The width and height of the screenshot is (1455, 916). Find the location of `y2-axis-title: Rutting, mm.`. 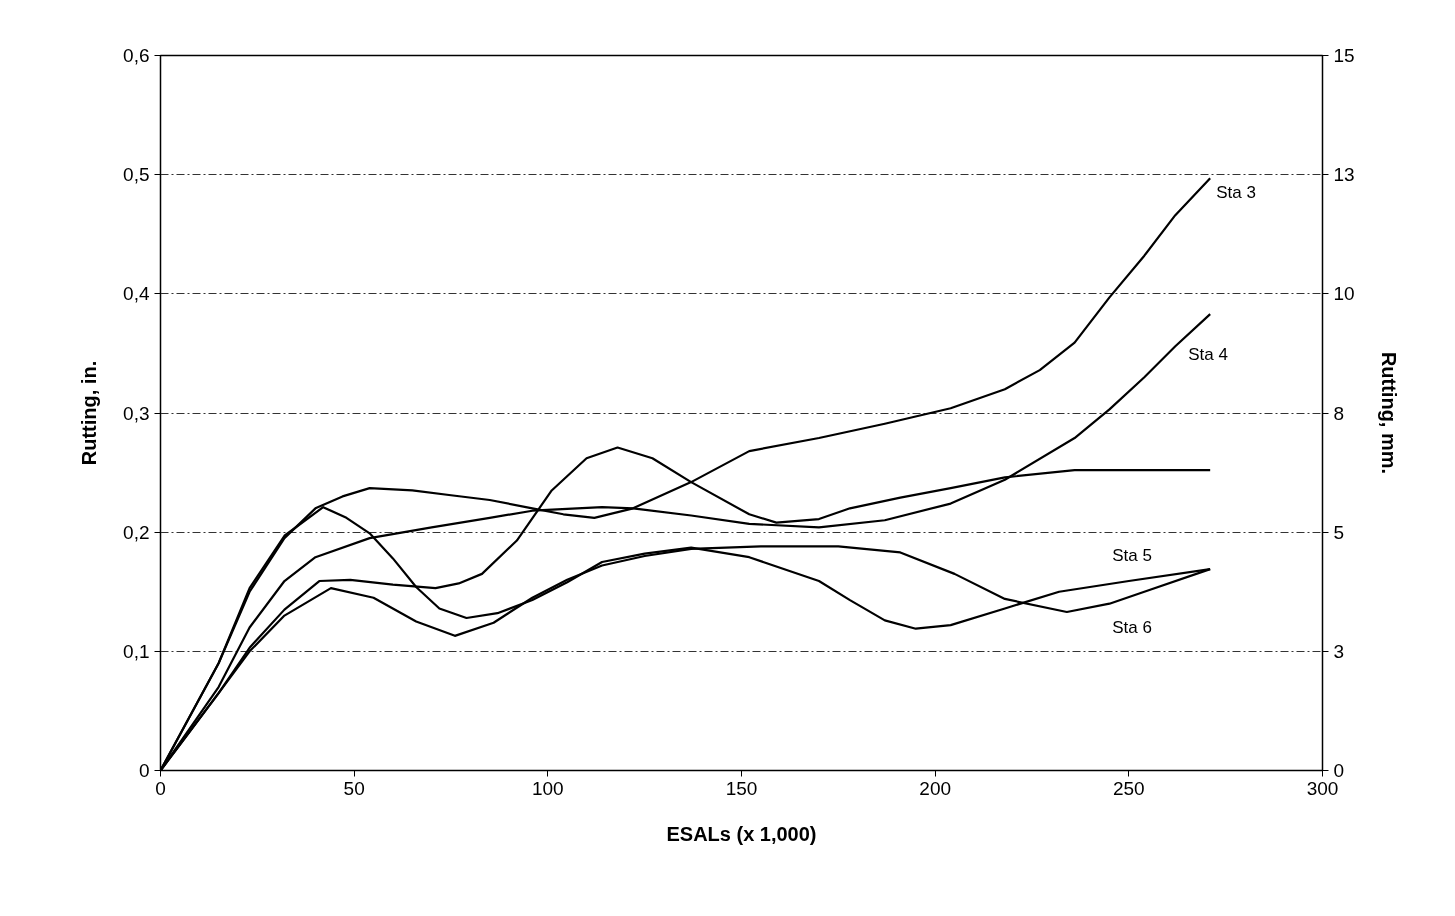

y2-axis-title: Rutting, mm. is located at coordinates (1388, 413).